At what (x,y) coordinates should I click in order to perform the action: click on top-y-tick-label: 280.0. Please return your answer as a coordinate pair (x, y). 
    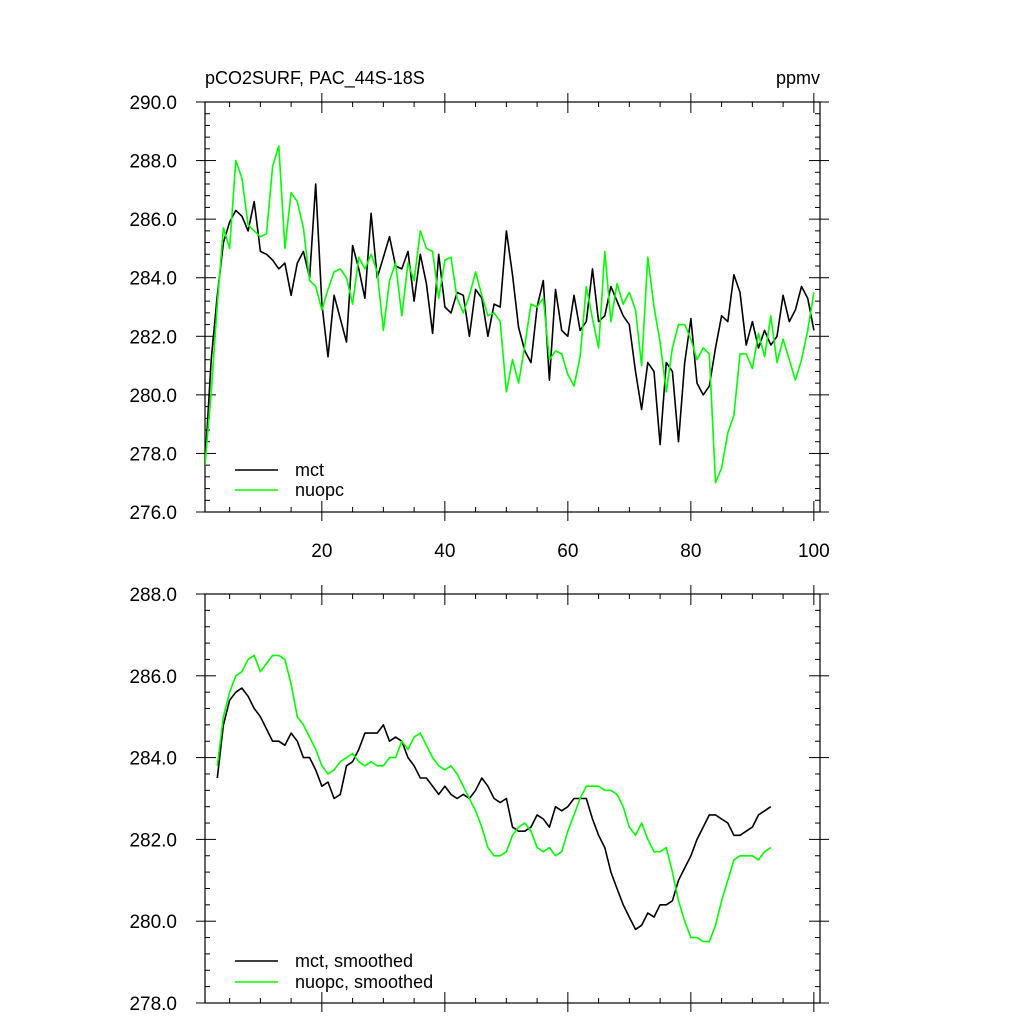
    Looking at the image, I should click on (153, 396).